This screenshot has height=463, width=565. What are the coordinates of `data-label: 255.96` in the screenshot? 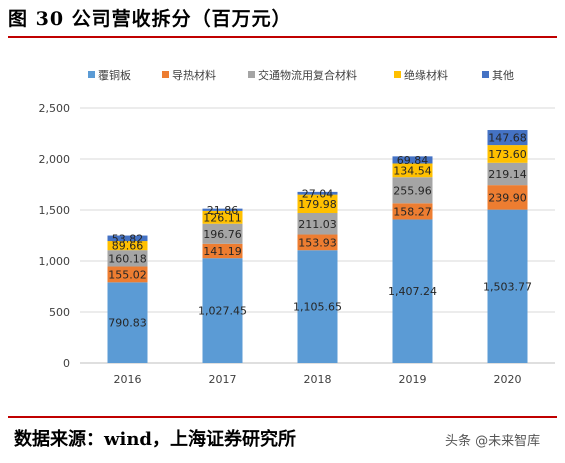 It's located at (412, 190).